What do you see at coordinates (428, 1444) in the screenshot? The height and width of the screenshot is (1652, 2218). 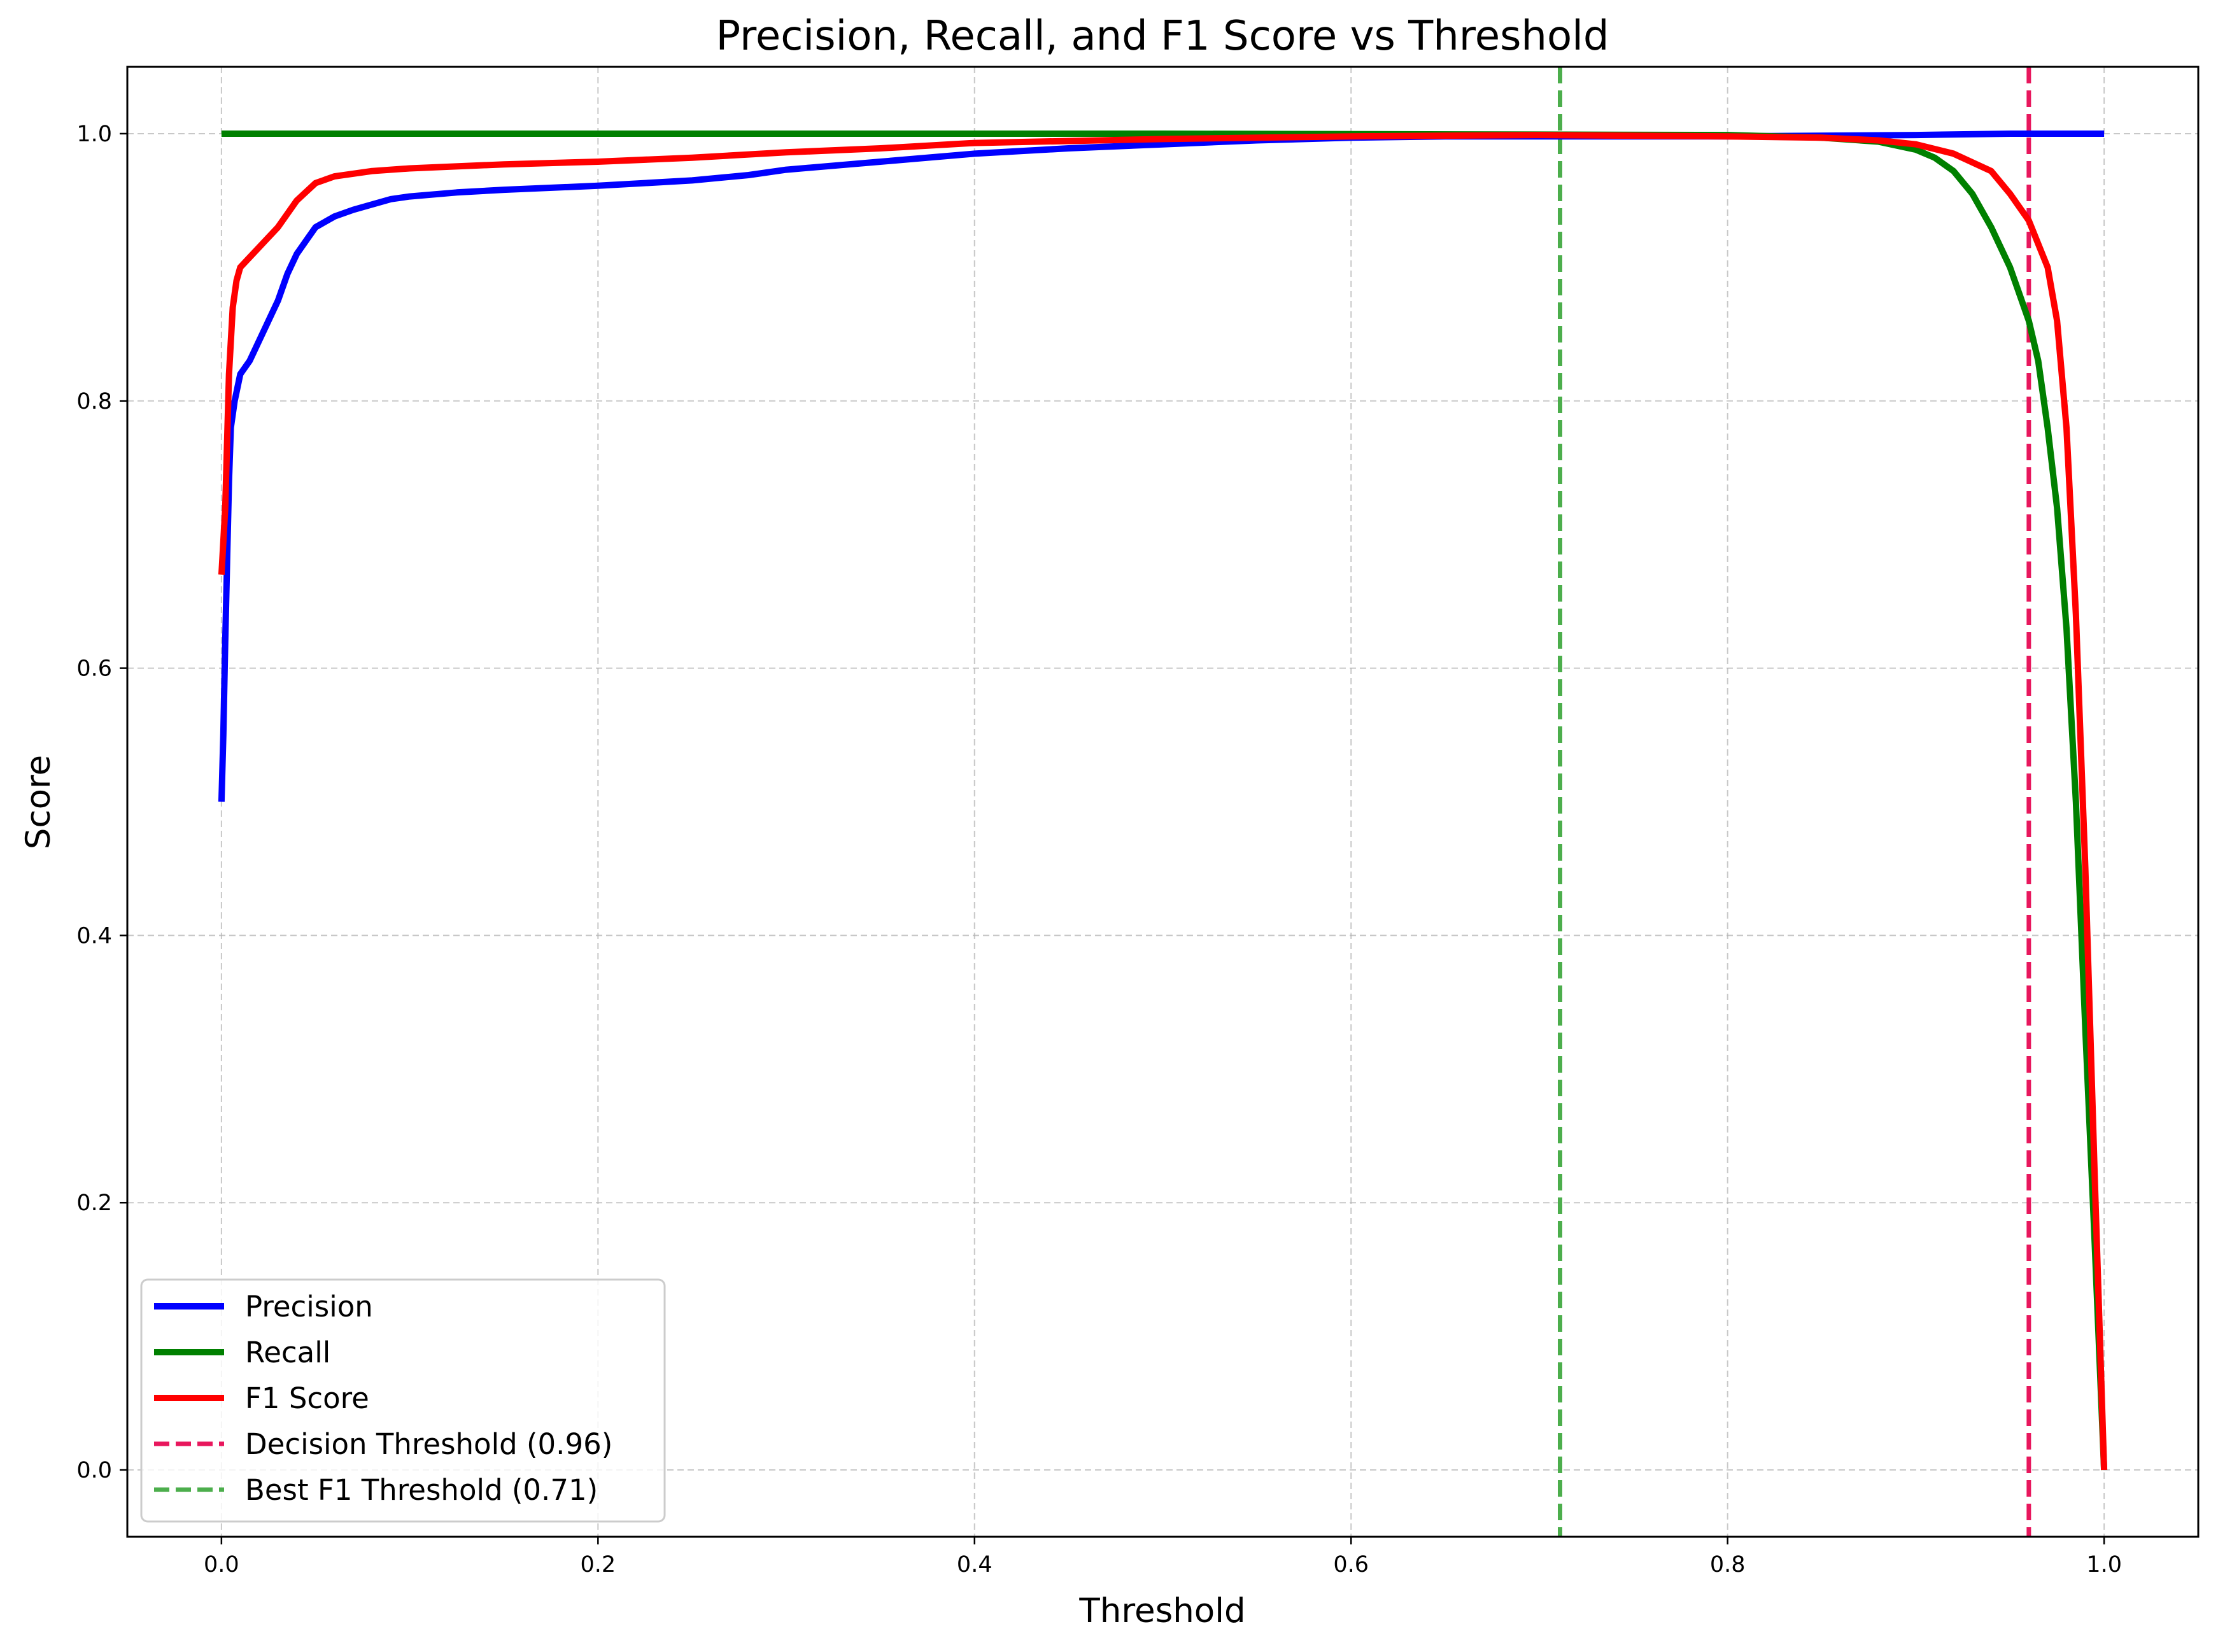 I see `legend-label: Decision Threshold (0.96)` at bounding box center [428, 1444].